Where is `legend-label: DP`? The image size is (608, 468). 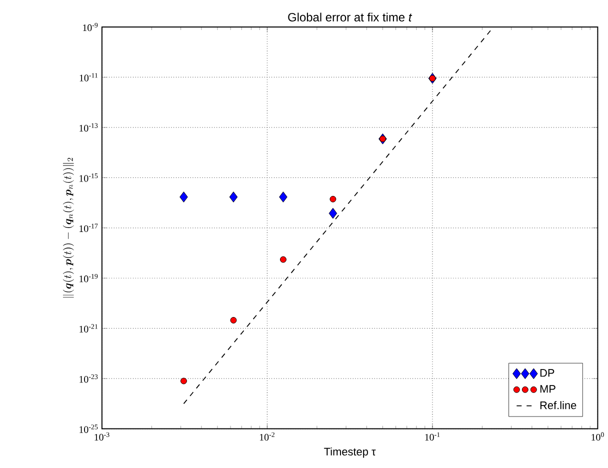
legend-label: DP is located at coordinates (547, 373).